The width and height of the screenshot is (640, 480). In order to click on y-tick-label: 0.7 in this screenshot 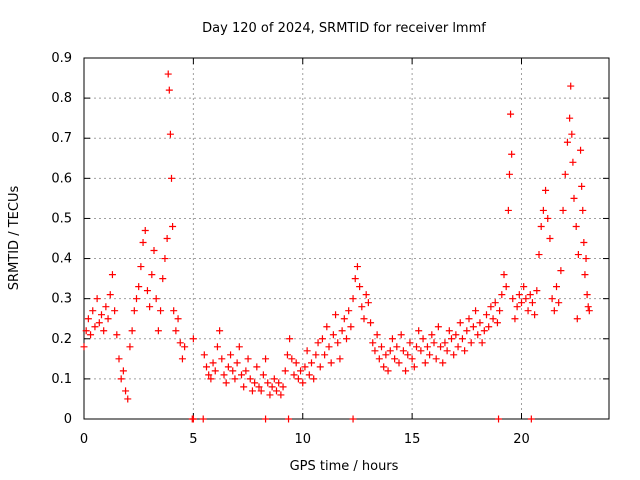, I will do `click(61, 138)`.